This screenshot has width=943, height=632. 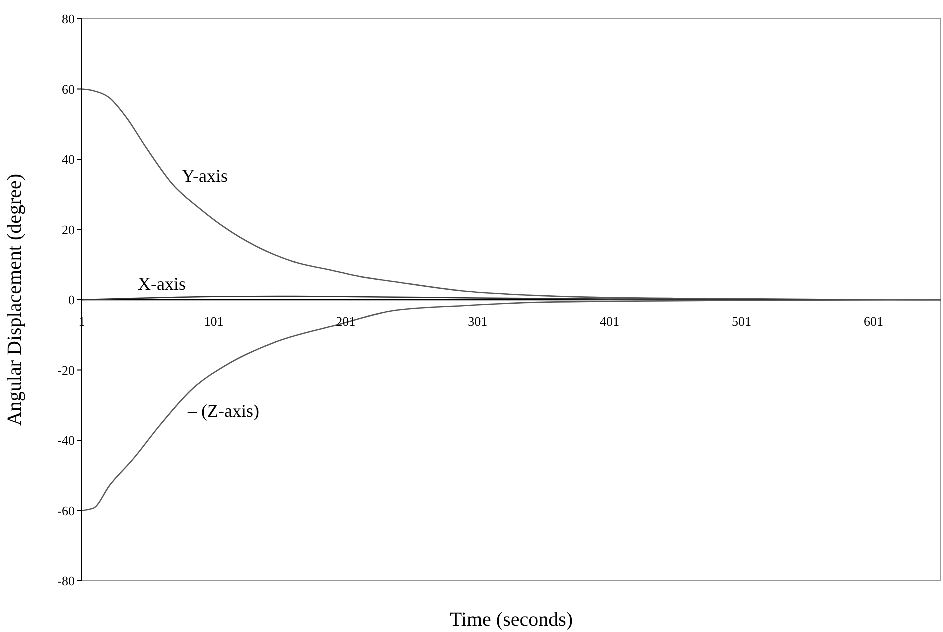 What do you see at coordinates (15, 300) in the screenshot?
I see `y-axis-title: Angular Displacement (degree)` at bounding box center [15, 300].